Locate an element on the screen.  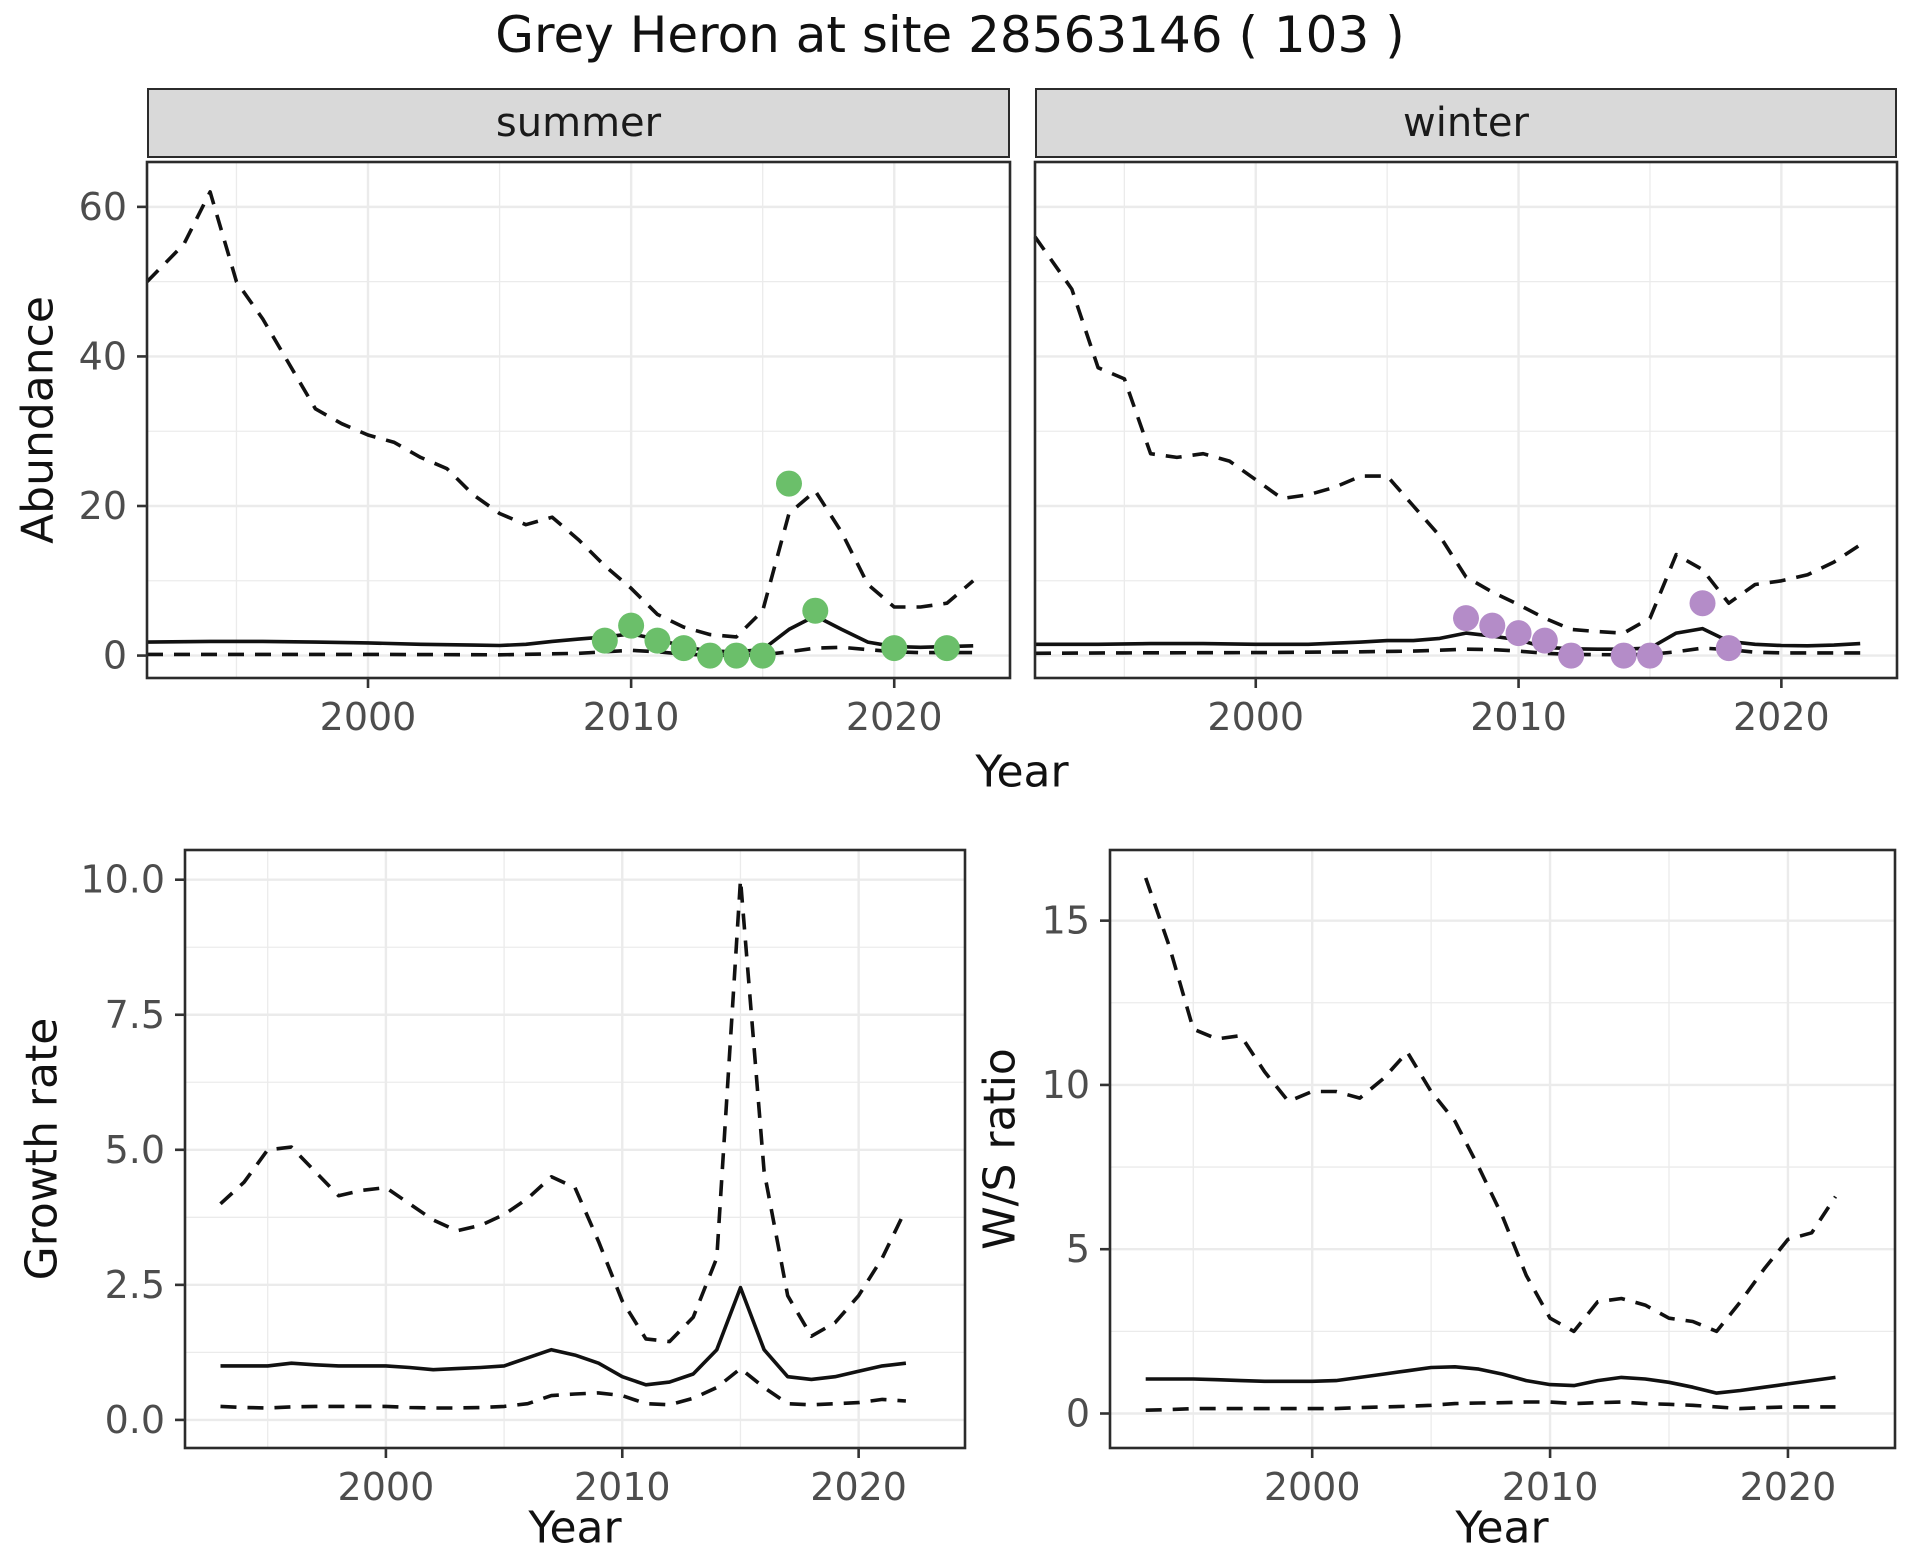
y-tick-label: 20 is located at coordinates (103, 506).